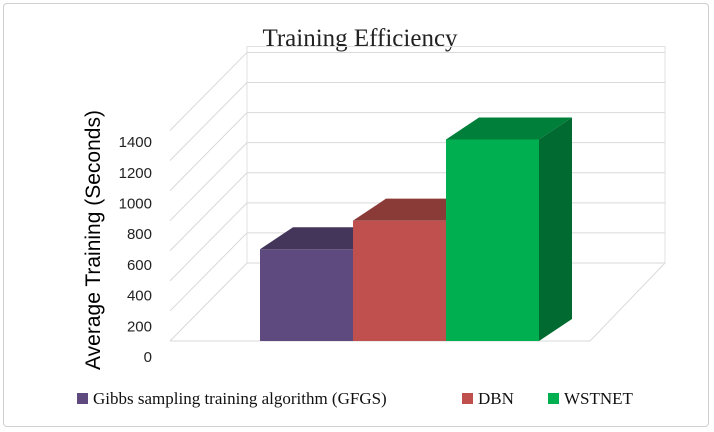 The image size is (714, 432). Describe the element at coordinates (555, 229) in the screenshot. I see `bar-side` at that location.